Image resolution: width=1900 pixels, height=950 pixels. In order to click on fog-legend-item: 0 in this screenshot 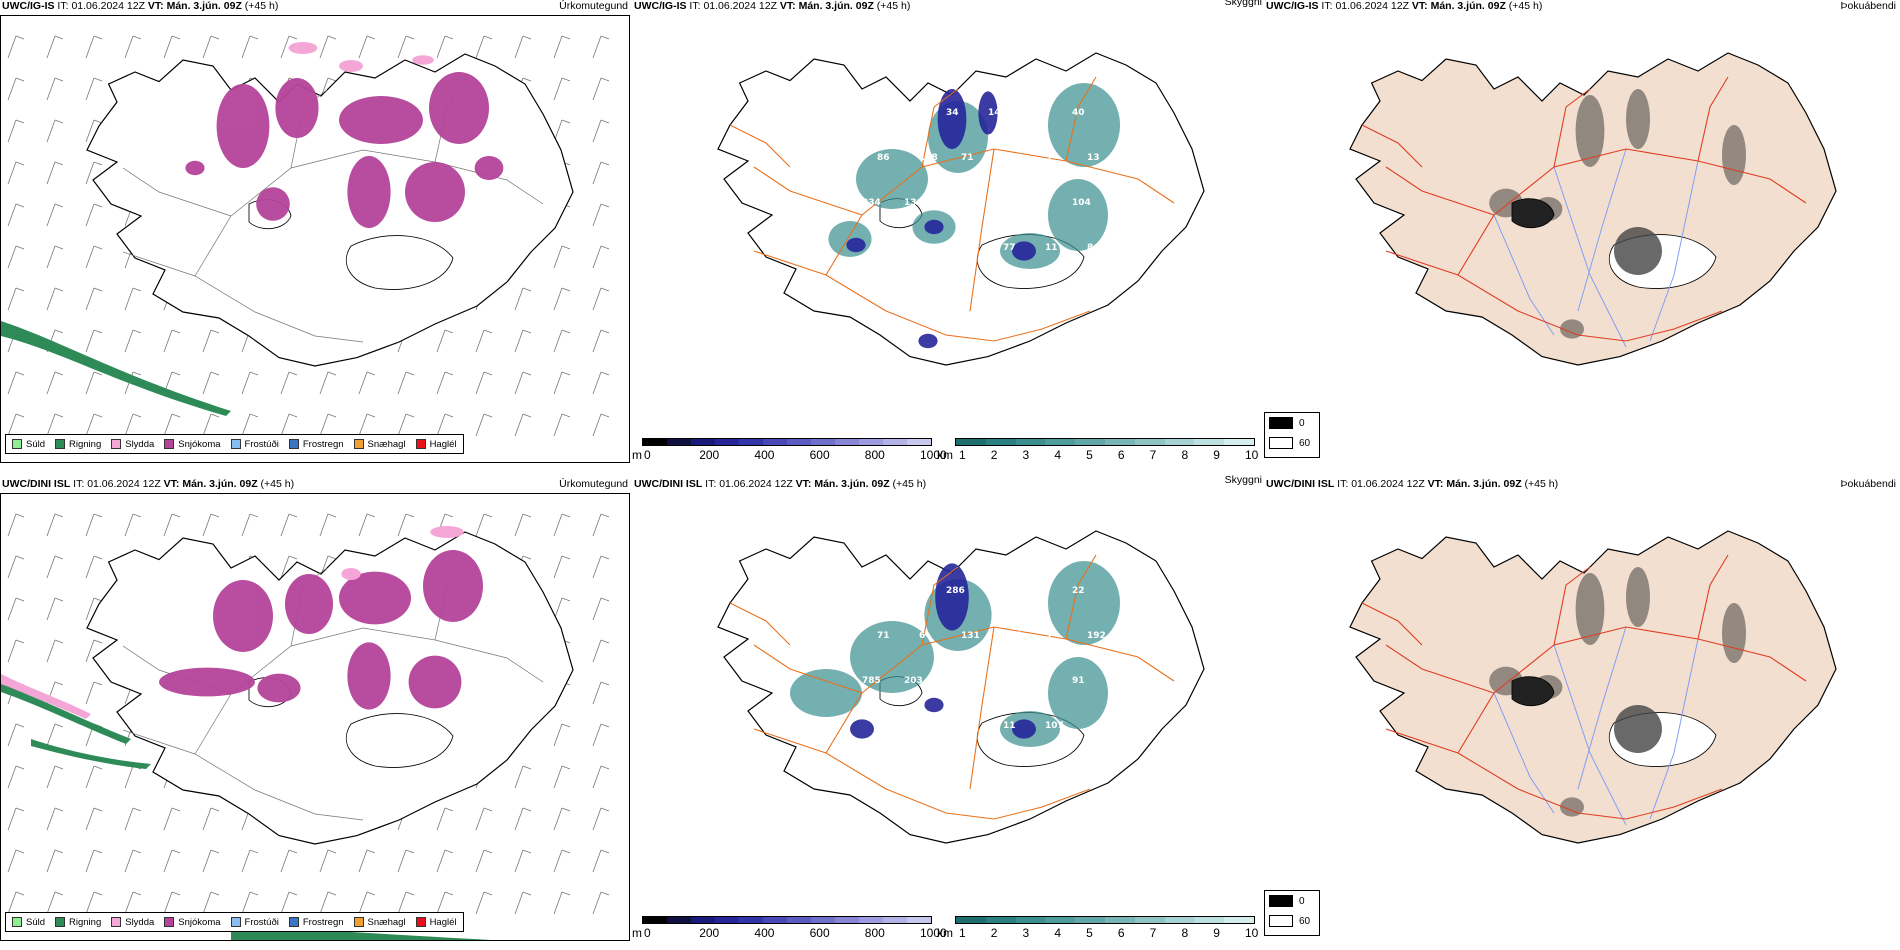, I will do `click(1287, 423)`.